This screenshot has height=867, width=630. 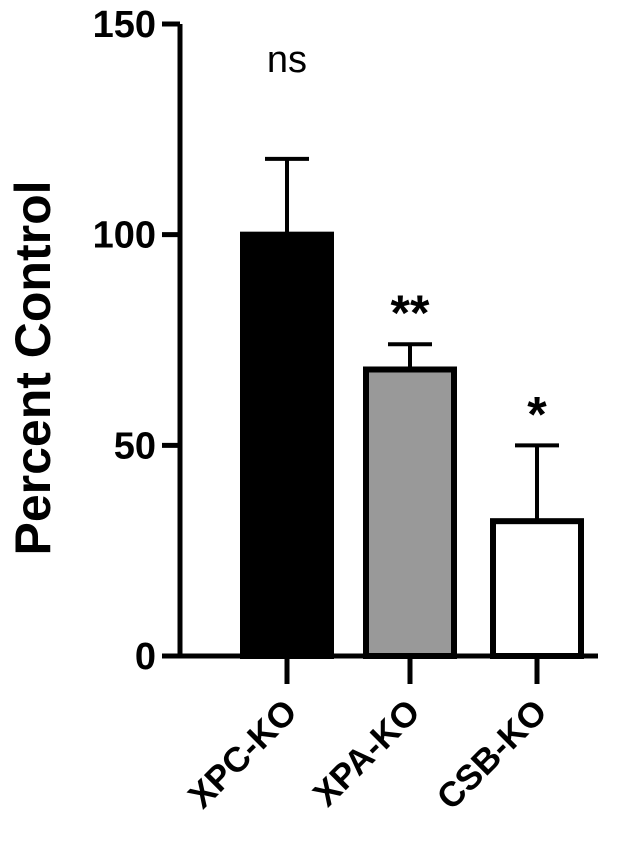 What do you see at coordinates (243, 754) in the screenshot?
I see `x-category-label: XPC-KO` at bounding box center [243, 754].